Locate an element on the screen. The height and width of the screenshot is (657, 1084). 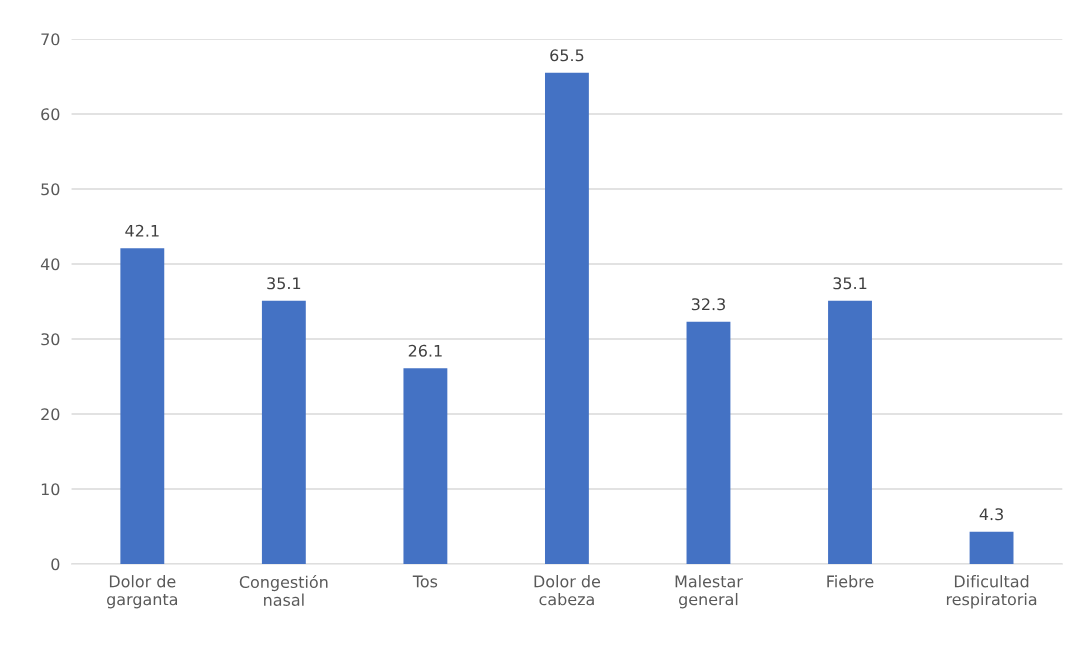
y-tick-label: 0 is located at coordinates (55, 564).